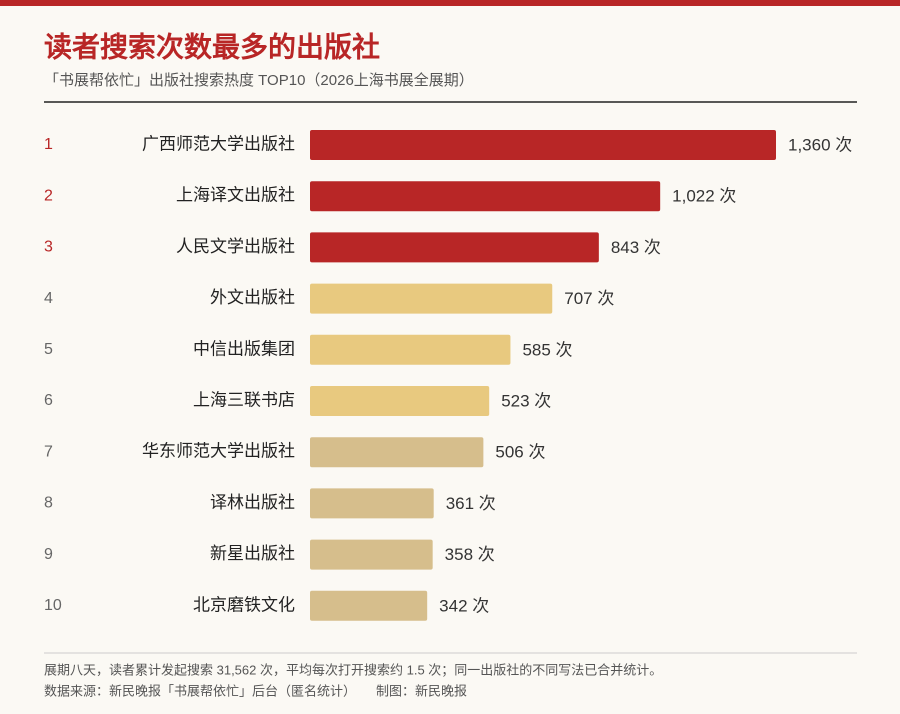 This screenshot has width=900, height=714. I want to click on rank-label: 3, so click(48, 247).